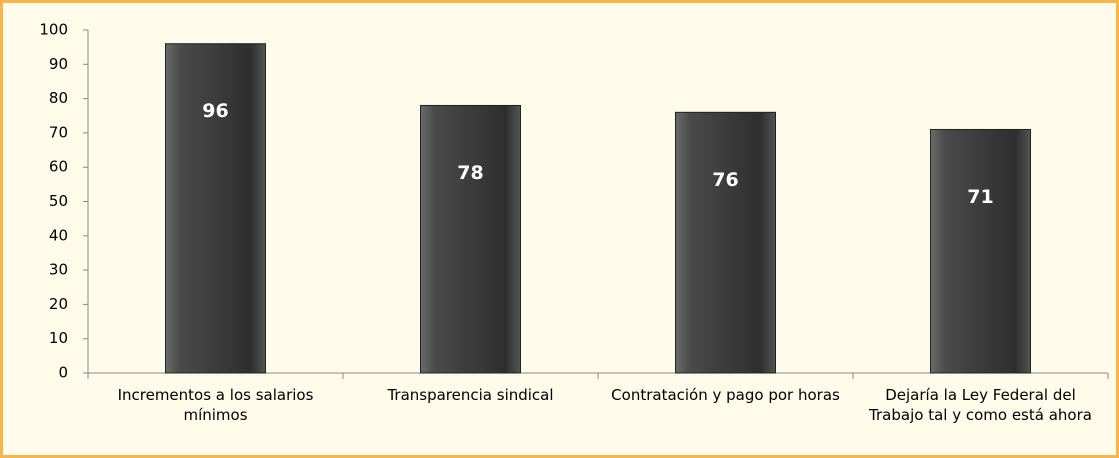 The image size is (1119, 458). Describe the element at coordinates (470, 173) in the screenshot. I see `value-label: 78` at that location.